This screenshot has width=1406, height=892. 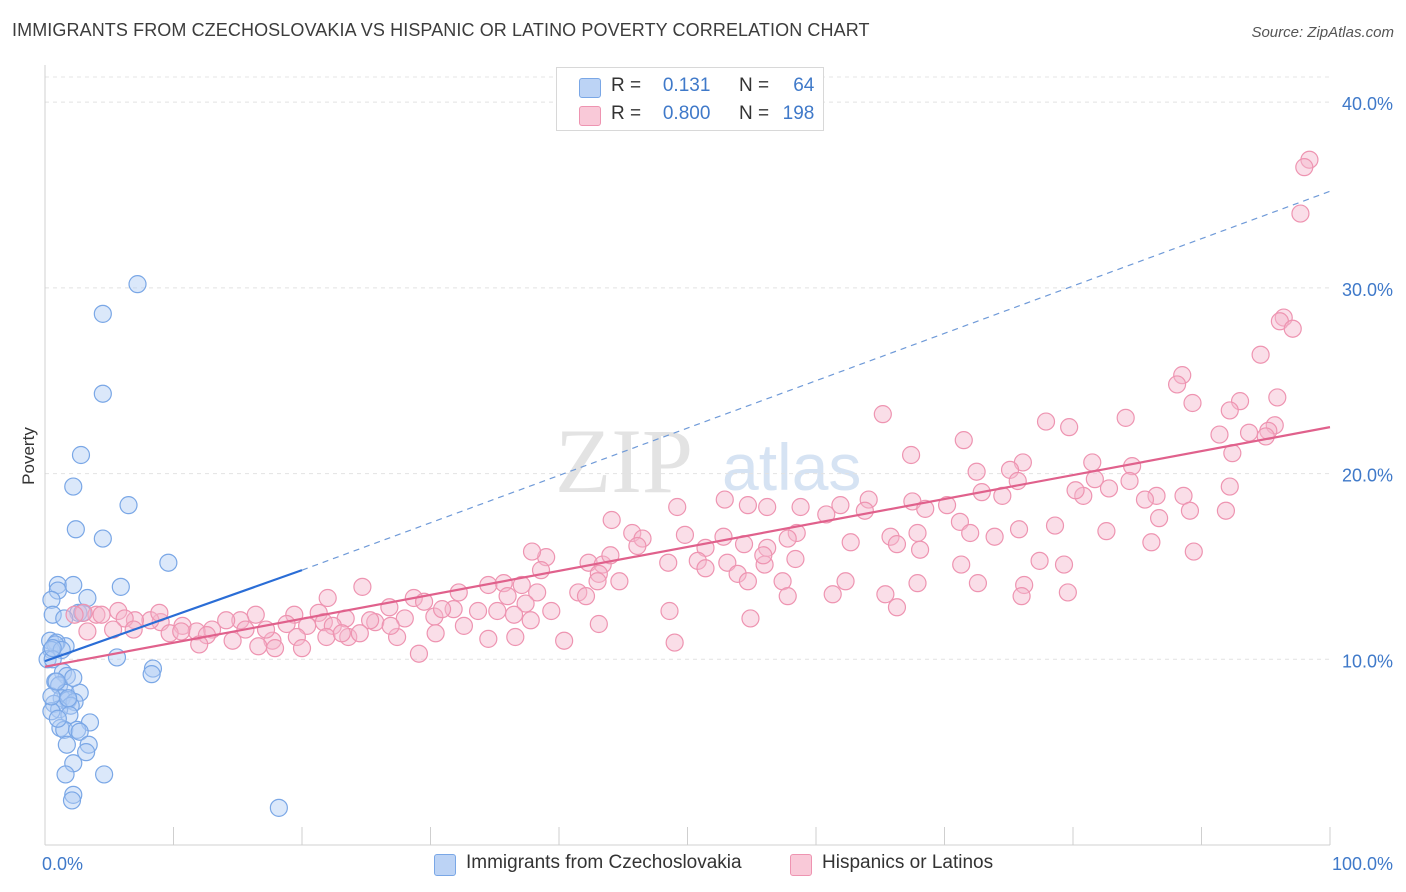 I want to click on pink-swatch-icon, so click(x=590, y=116).